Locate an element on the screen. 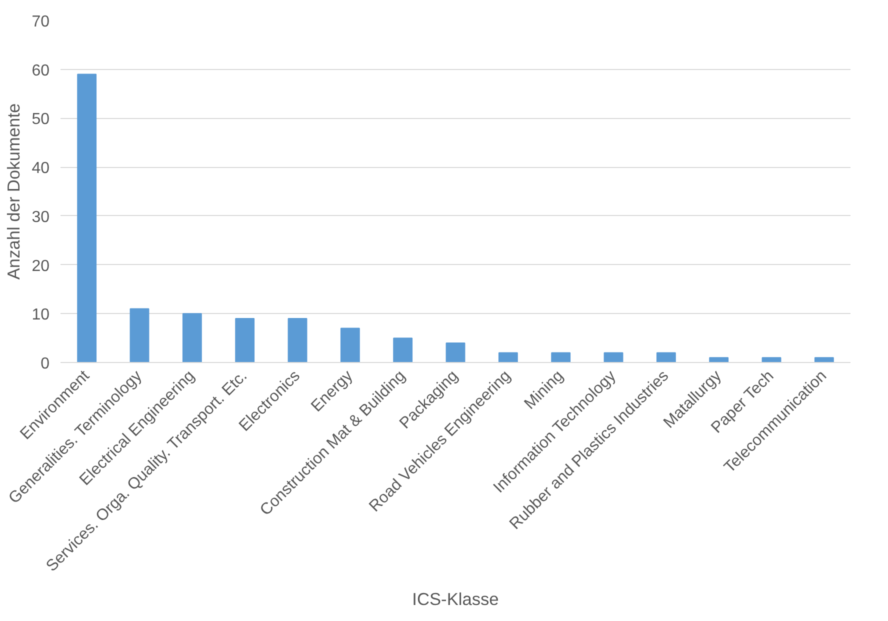  y-axis-title: Anzahl der Dokumente is located at coordinates (14, 191).